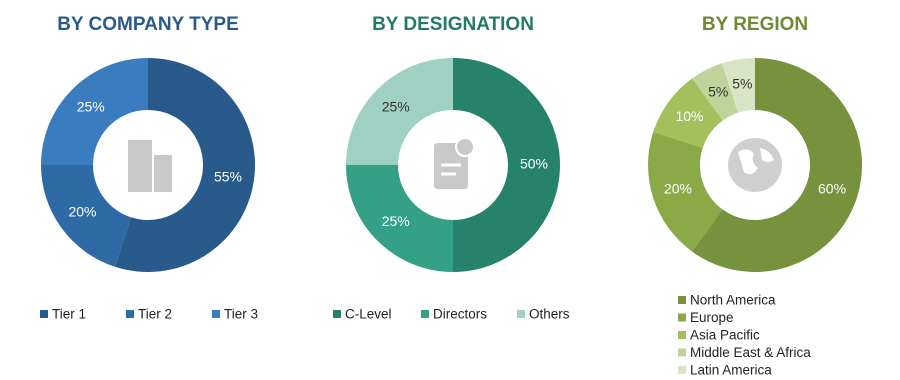 The image size is (900, 380). I want to click on legend-label: Others, so click(549, 314).